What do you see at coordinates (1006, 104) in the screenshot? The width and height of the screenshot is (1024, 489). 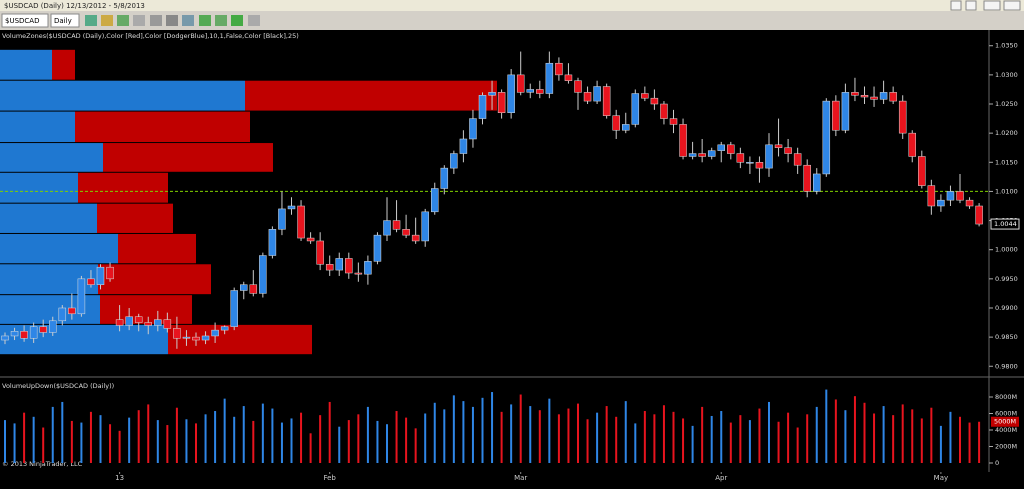 I see `y-tick-label: 1.0250` at bounding box center [1006, 104].